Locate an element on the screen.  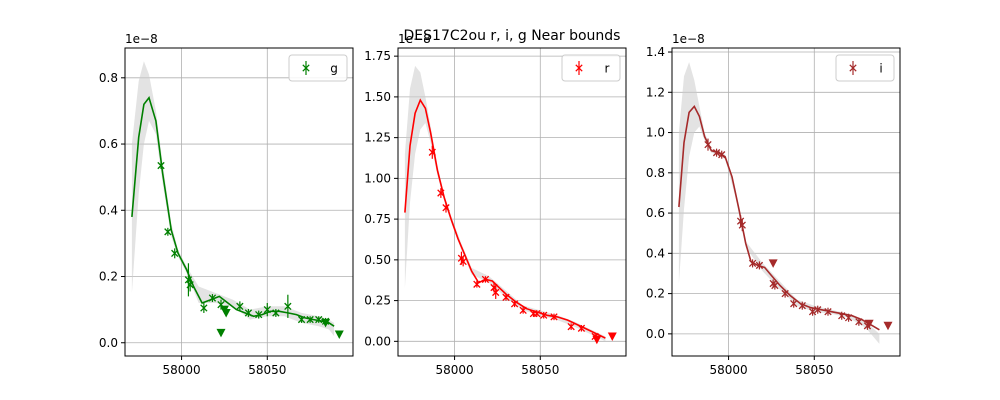
y-tick-label: 1.0 is located at coordinates (655, 133).